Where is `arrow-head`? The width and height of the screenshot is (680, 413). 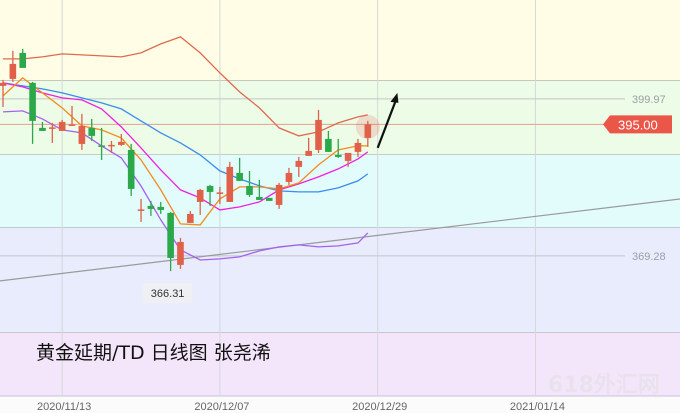
arrow-head is located at coordinates (394, 97).